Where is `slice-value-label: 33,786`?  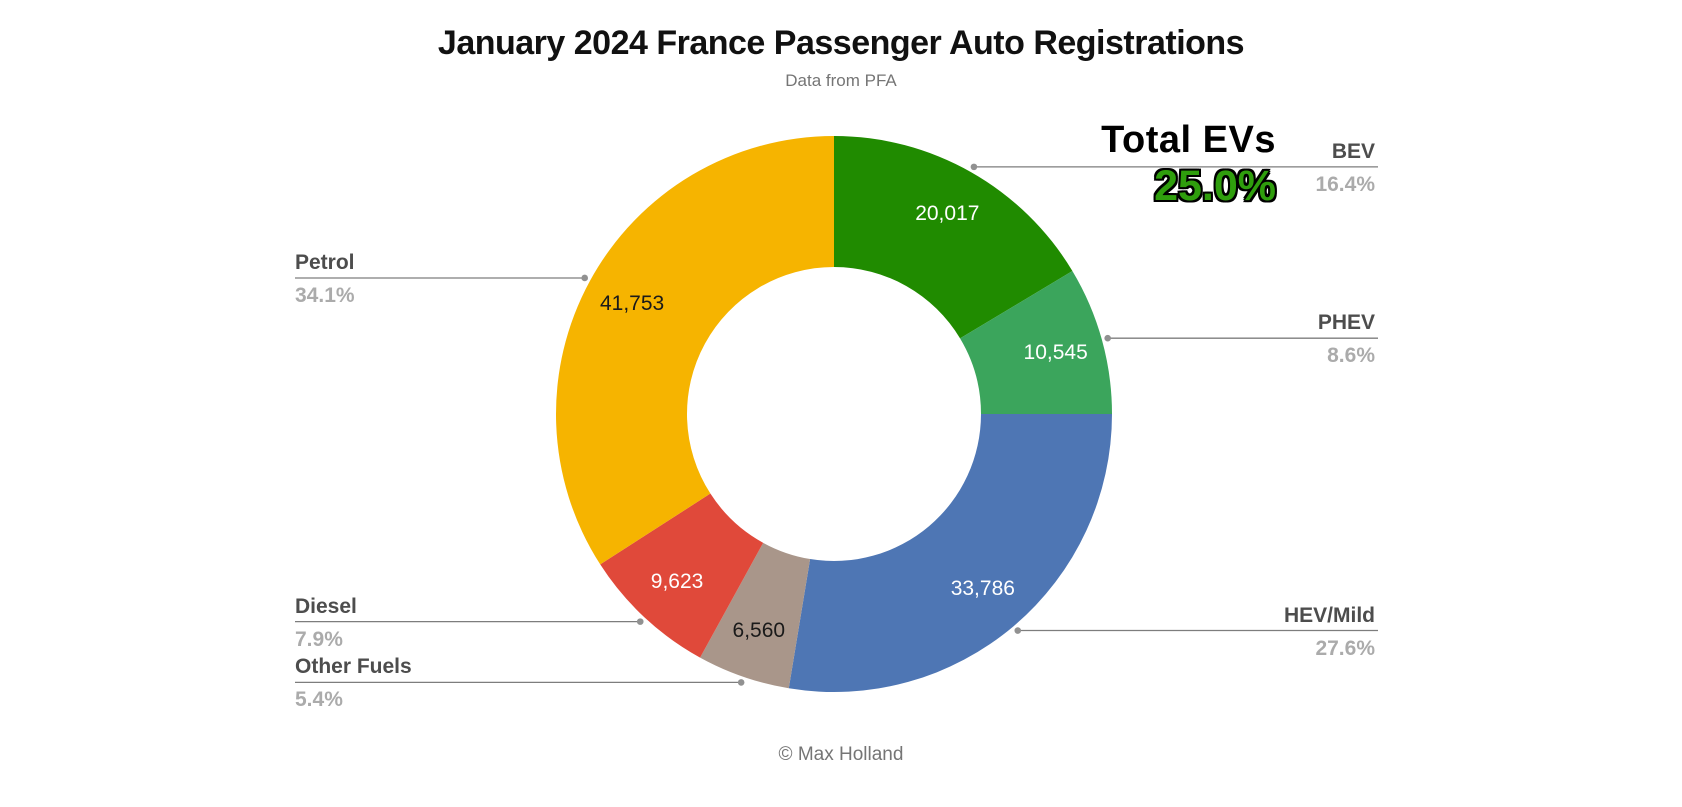
slice-value-label: 33,786 is located at coordinates (982, 589).